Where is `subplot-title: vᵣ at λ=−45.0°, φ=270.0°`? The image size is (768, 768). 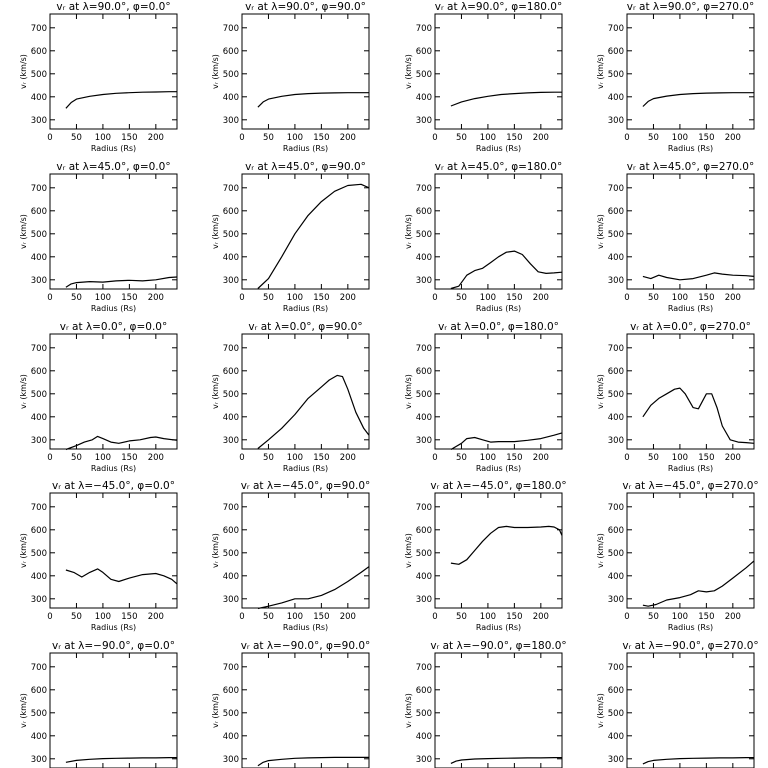
subplot-title: vᵣ at λ=−45.0°, φ=270.0° is located at coordinates (690, 486).